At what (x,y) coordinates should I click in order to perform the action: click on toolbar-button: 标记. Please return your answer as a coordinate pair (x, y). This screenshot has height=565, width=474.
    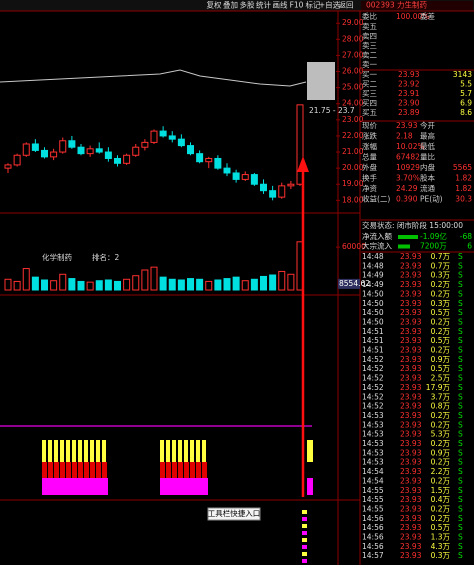
    Looking at the image, I should click on (313, 5).